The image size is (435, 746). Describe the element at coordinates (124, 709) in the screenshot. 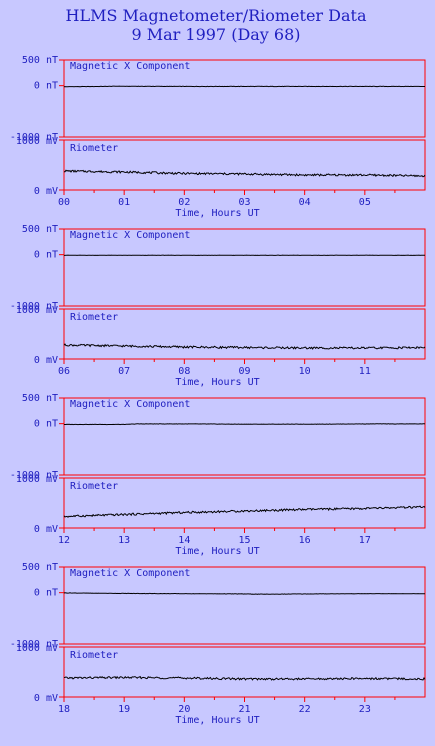

I see `xtick-label-3-1: 19` at that location.